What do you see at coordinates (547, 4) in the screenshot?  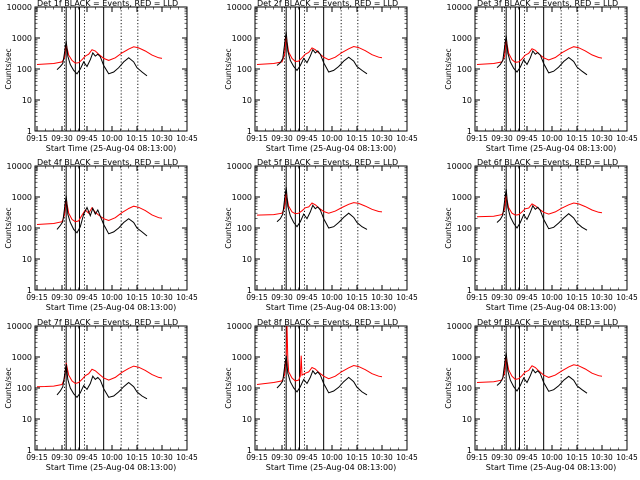 I see `panel-title: Det 3f BLACK = Events, RED = LLD` at bounding box center [547, 4].